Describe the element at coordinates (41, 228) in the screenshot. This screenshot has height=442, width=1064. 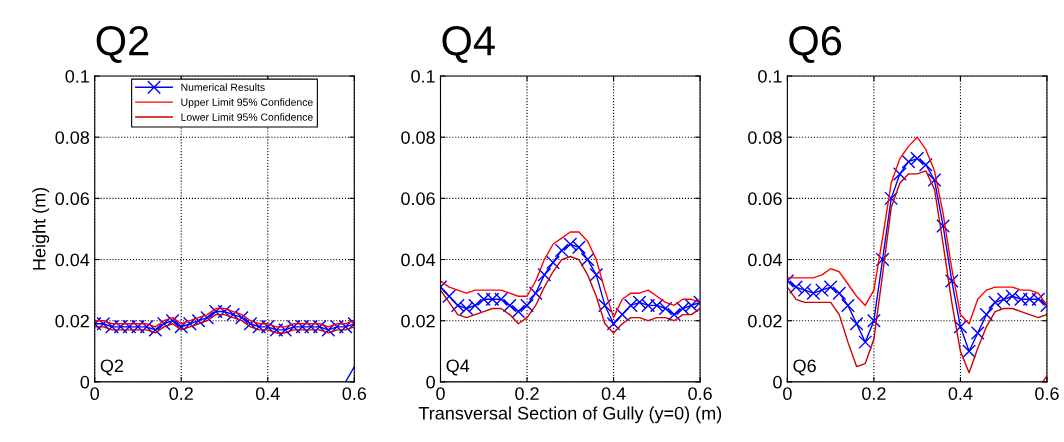
I see `y-axis-title: Height (m)` at that location.